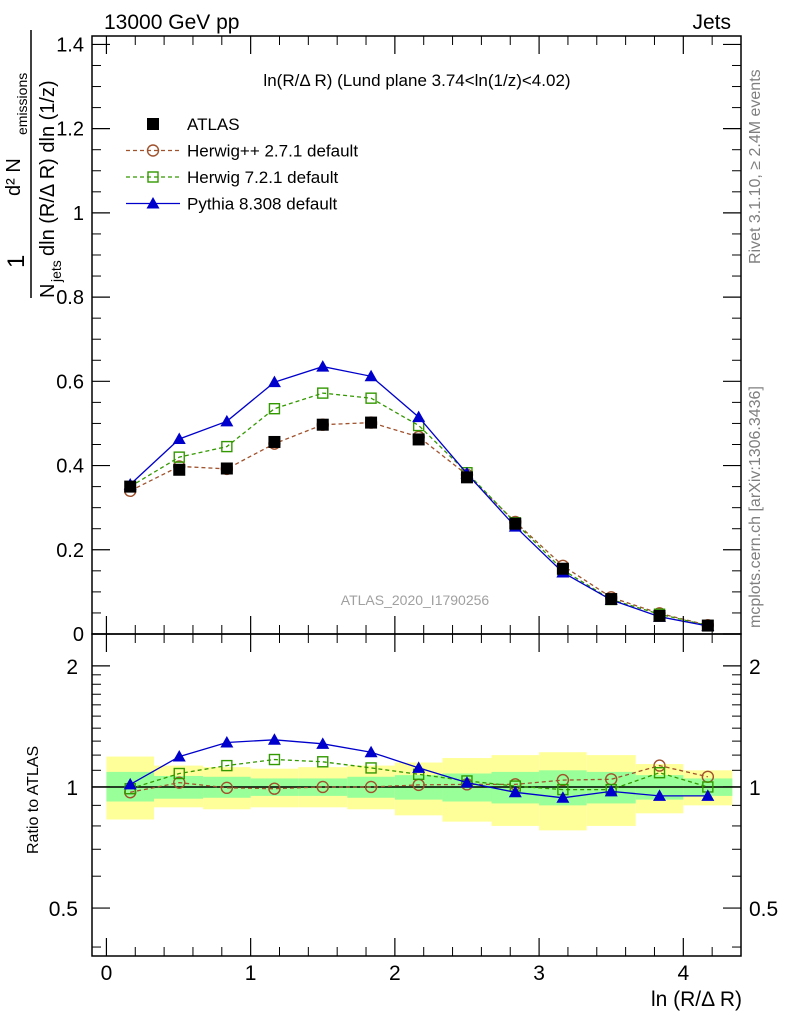 This screenshot has width=786, height=1024. What do you see at coordinates (56, 271) in the screenshot?
I see `ylabel-jets: jets` at bounding box center [56, 271].